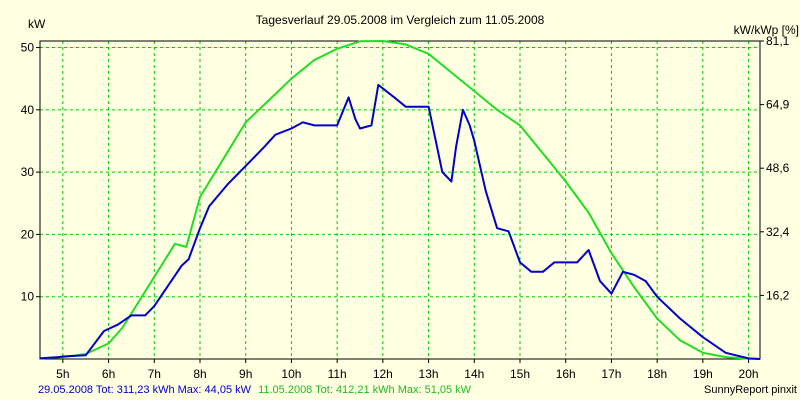 The image size is (800, 400). Describe the element at coordinates (28, 297) in the screenshot. I see `y-left-tick-label-0: 10` at that location.